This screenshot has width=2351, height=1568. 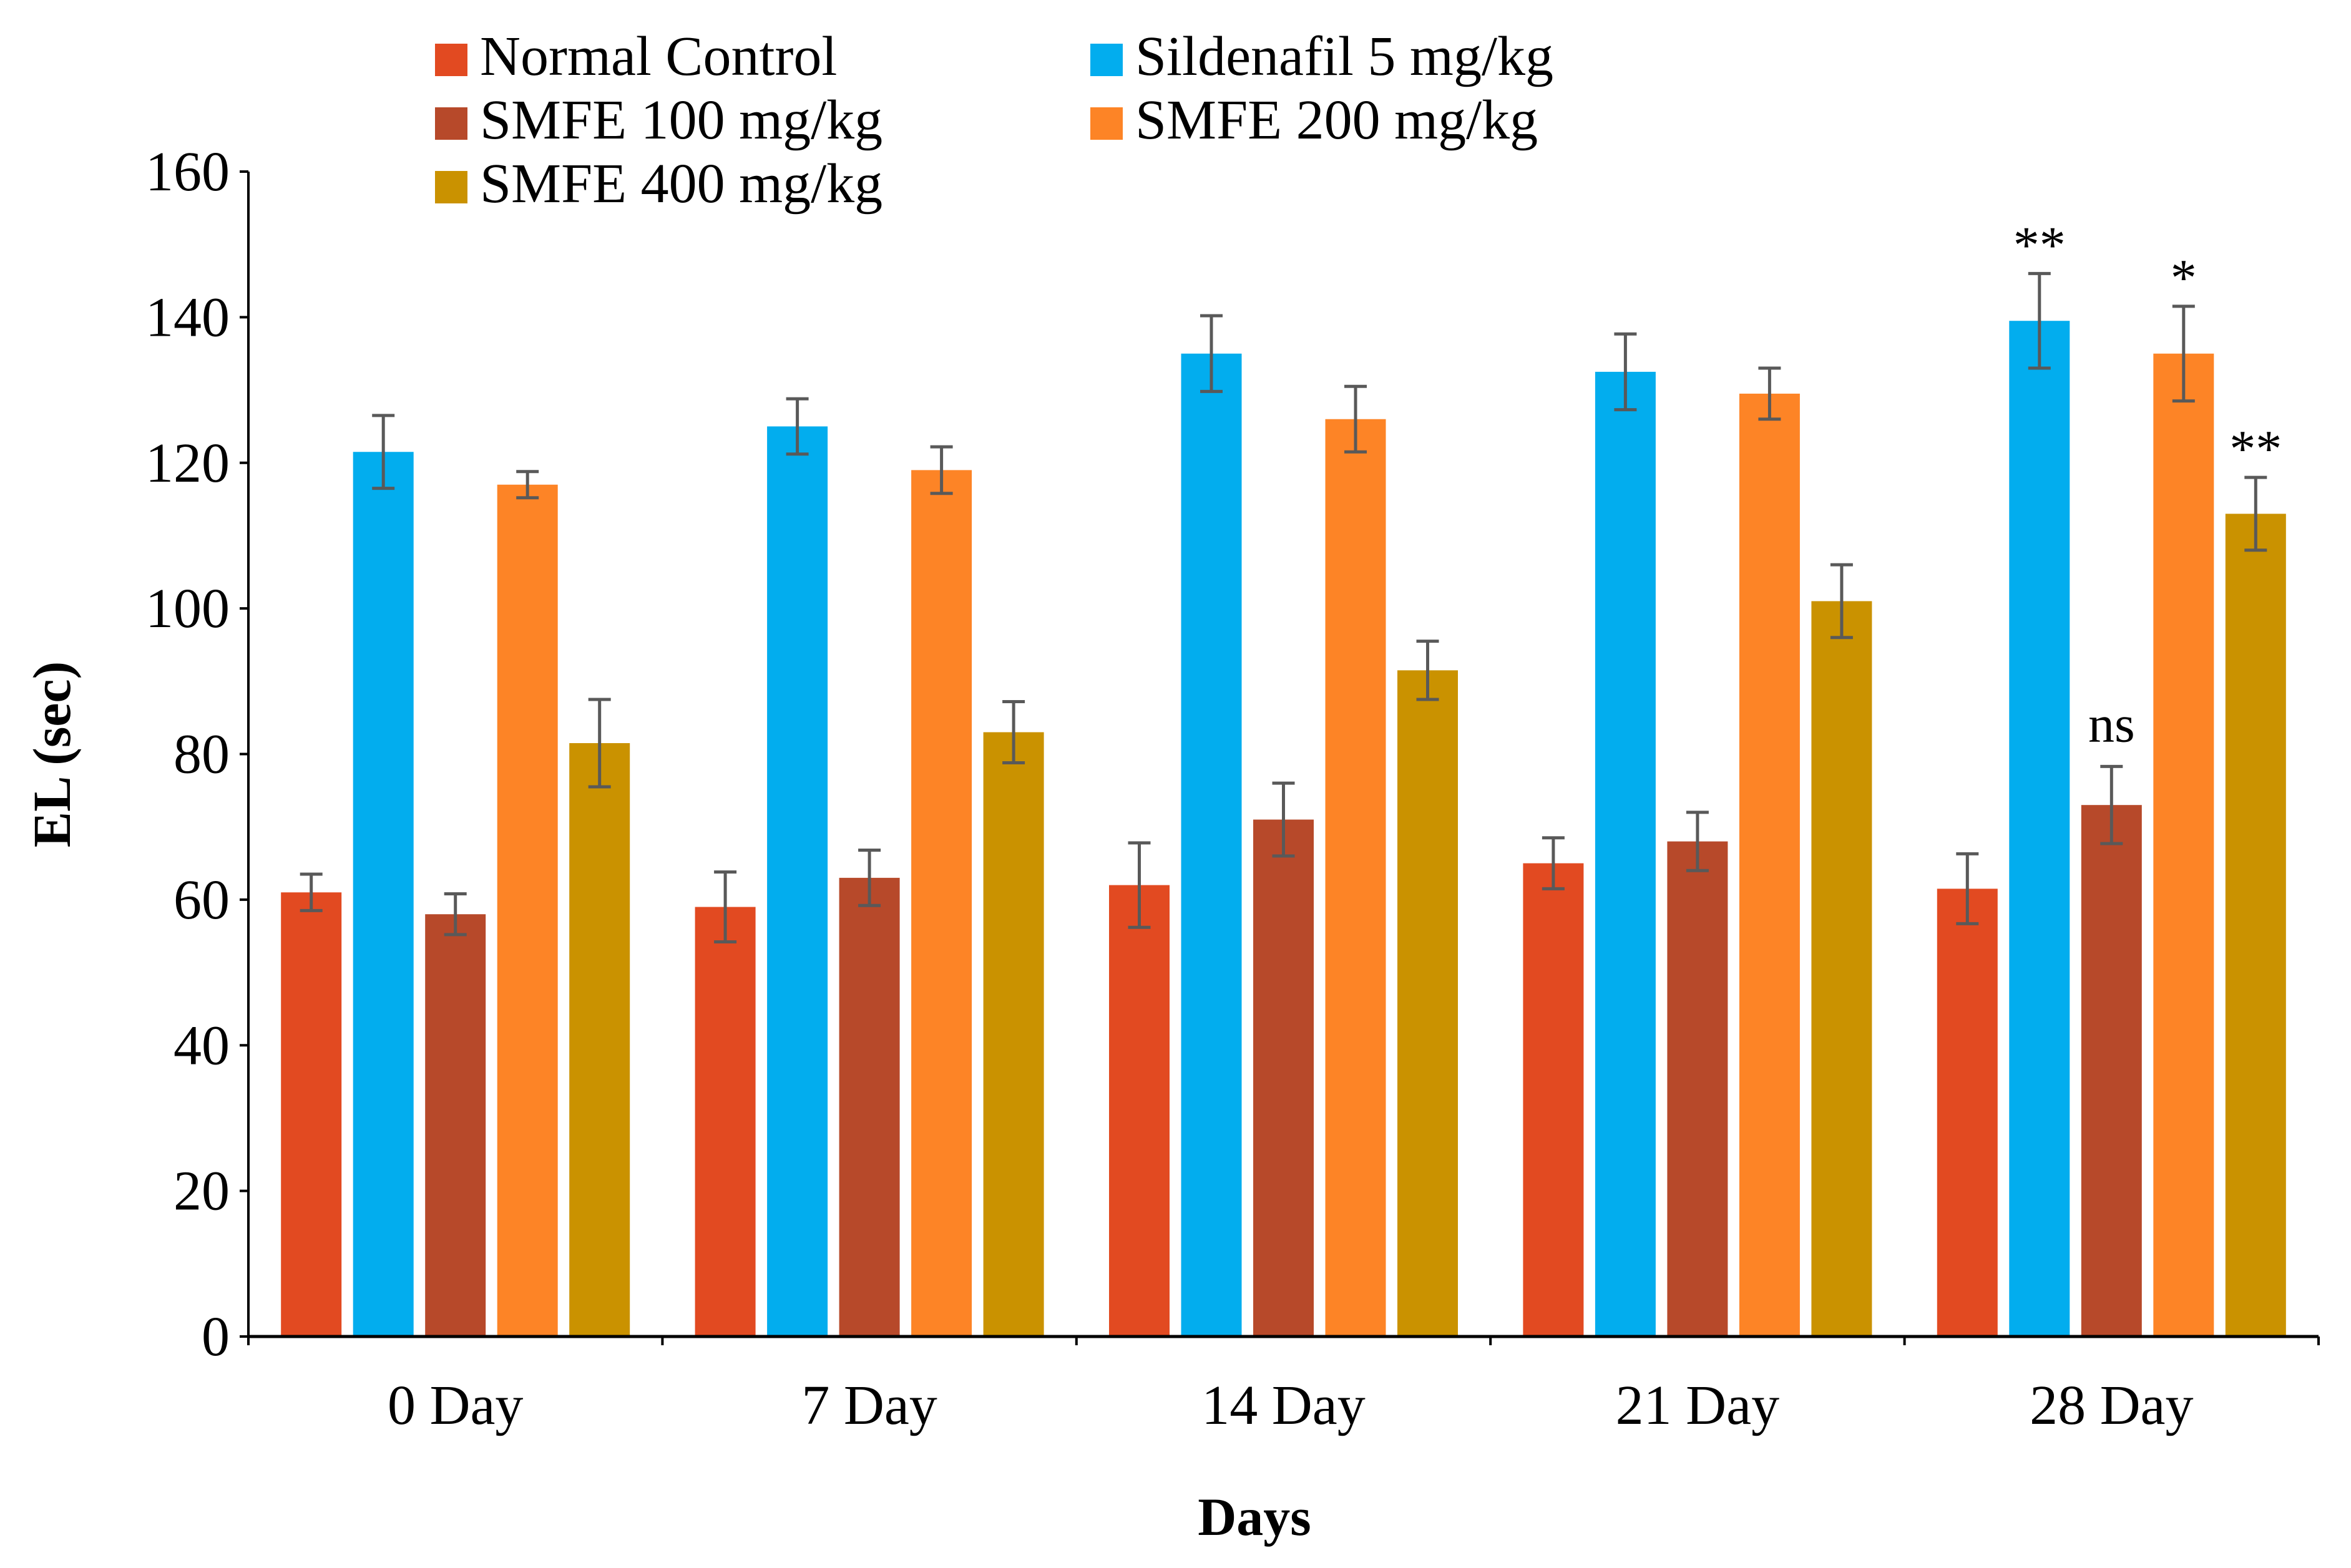 I want to click on x-axis-title: Days, so click(x=1254, y=1517).